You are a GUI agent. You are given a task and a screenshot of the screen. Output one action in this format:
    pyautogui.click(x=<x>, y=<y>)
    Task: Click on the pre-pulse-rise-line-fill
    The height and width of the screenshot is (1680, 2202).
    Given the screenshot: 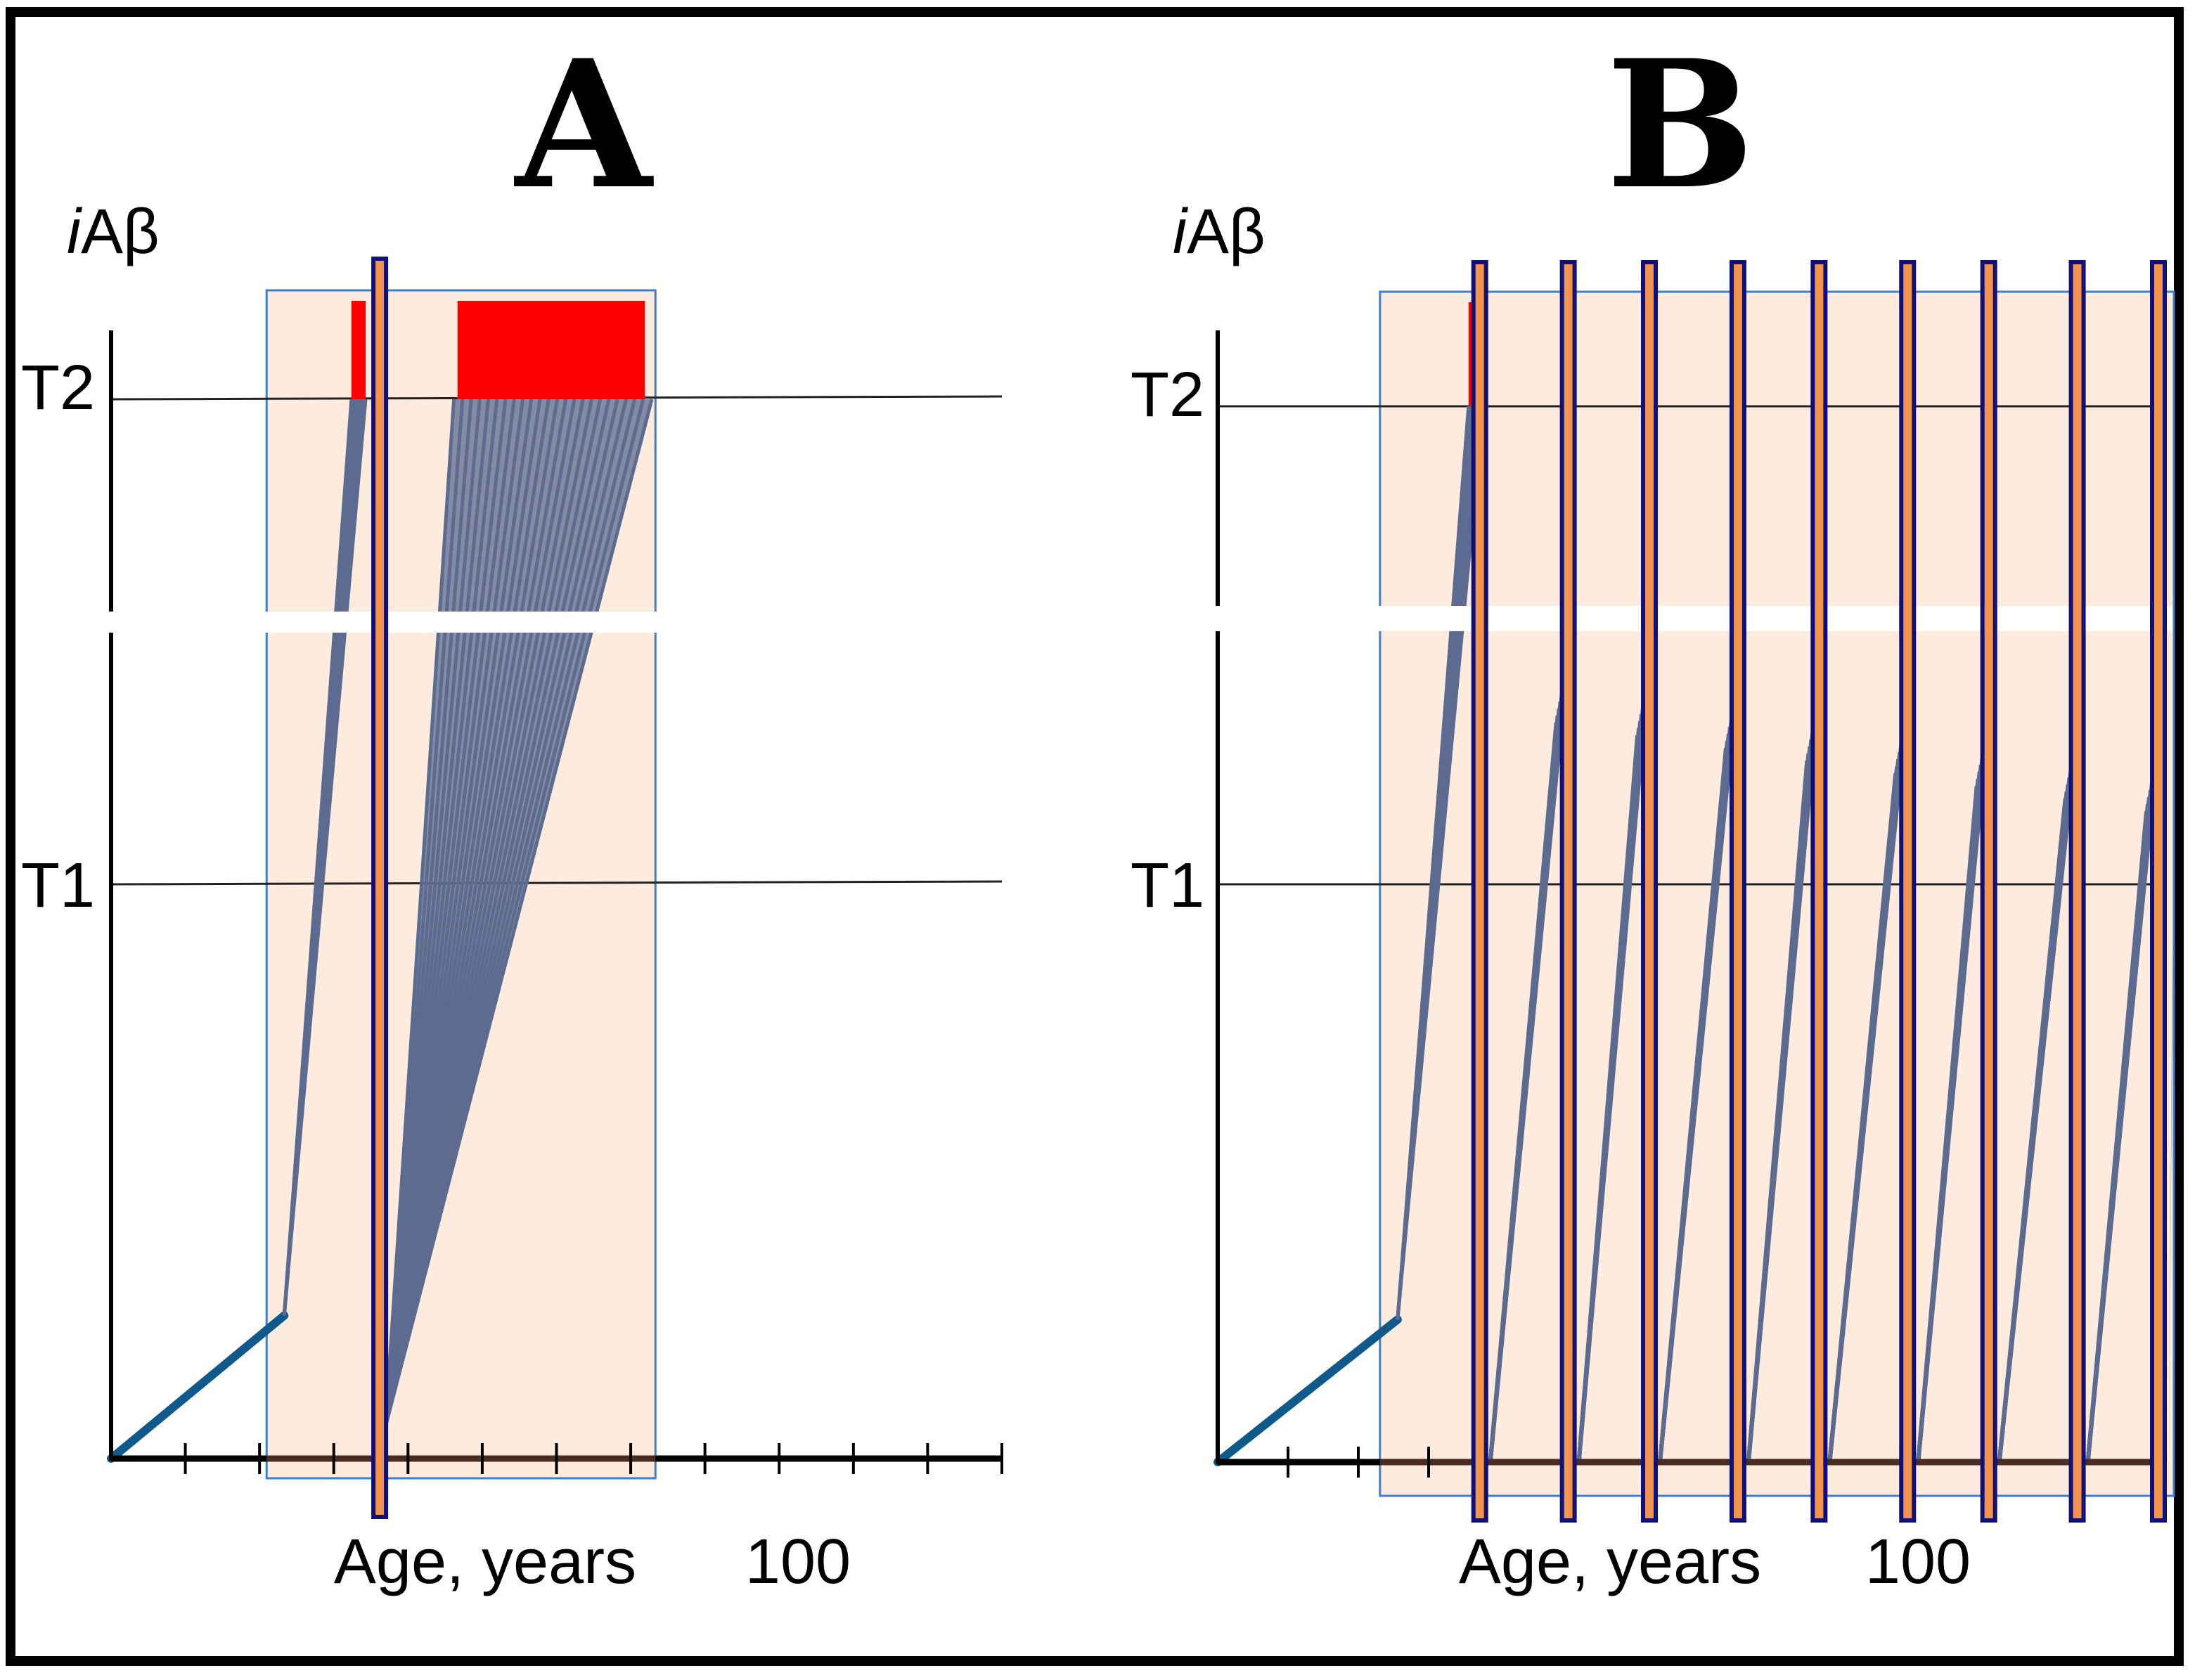 What is the action you would take?
    pyautogui.click(x=1440, y=863)
    